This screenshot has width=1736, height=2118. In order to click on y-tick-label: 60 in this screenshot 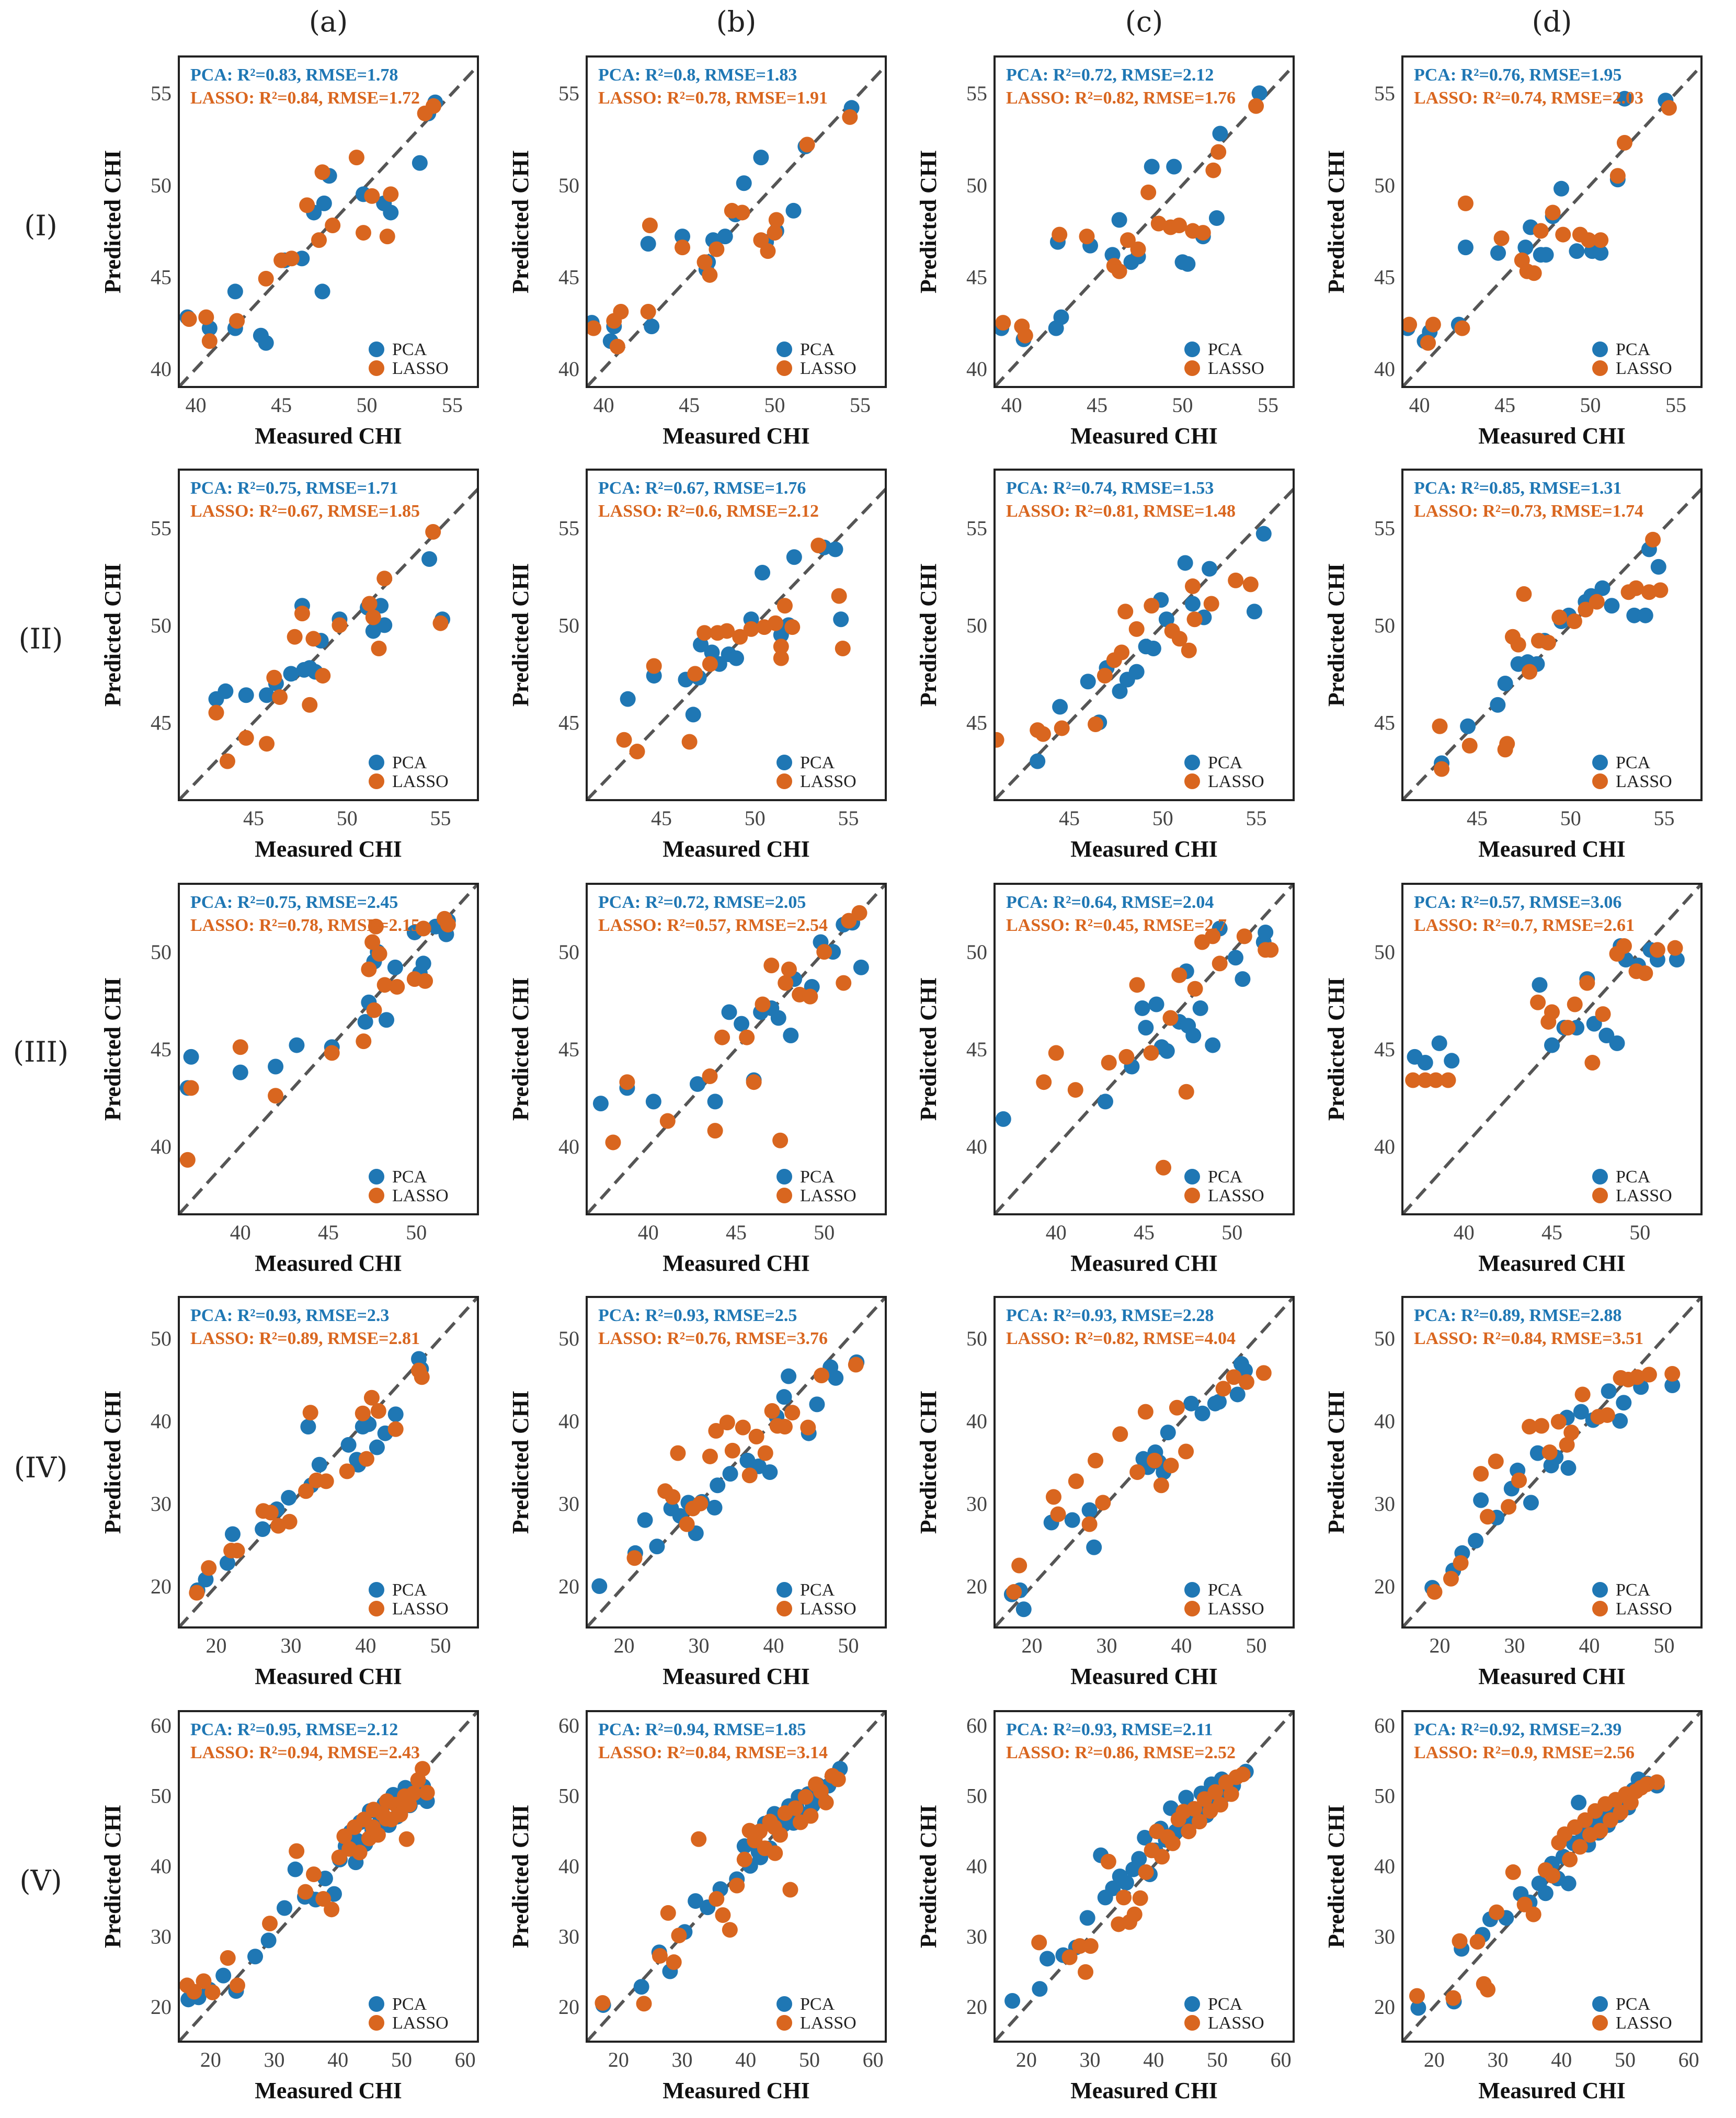, I will do `click(1384, 1725)`.